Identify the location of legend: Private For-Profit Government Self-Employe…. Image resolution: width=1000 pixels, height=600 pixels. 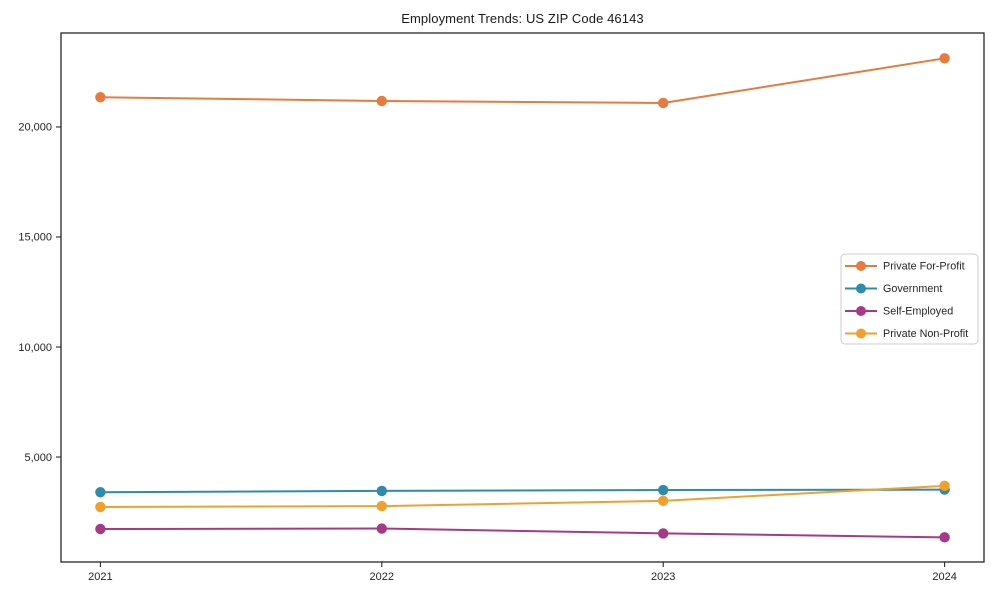
(909, 299).